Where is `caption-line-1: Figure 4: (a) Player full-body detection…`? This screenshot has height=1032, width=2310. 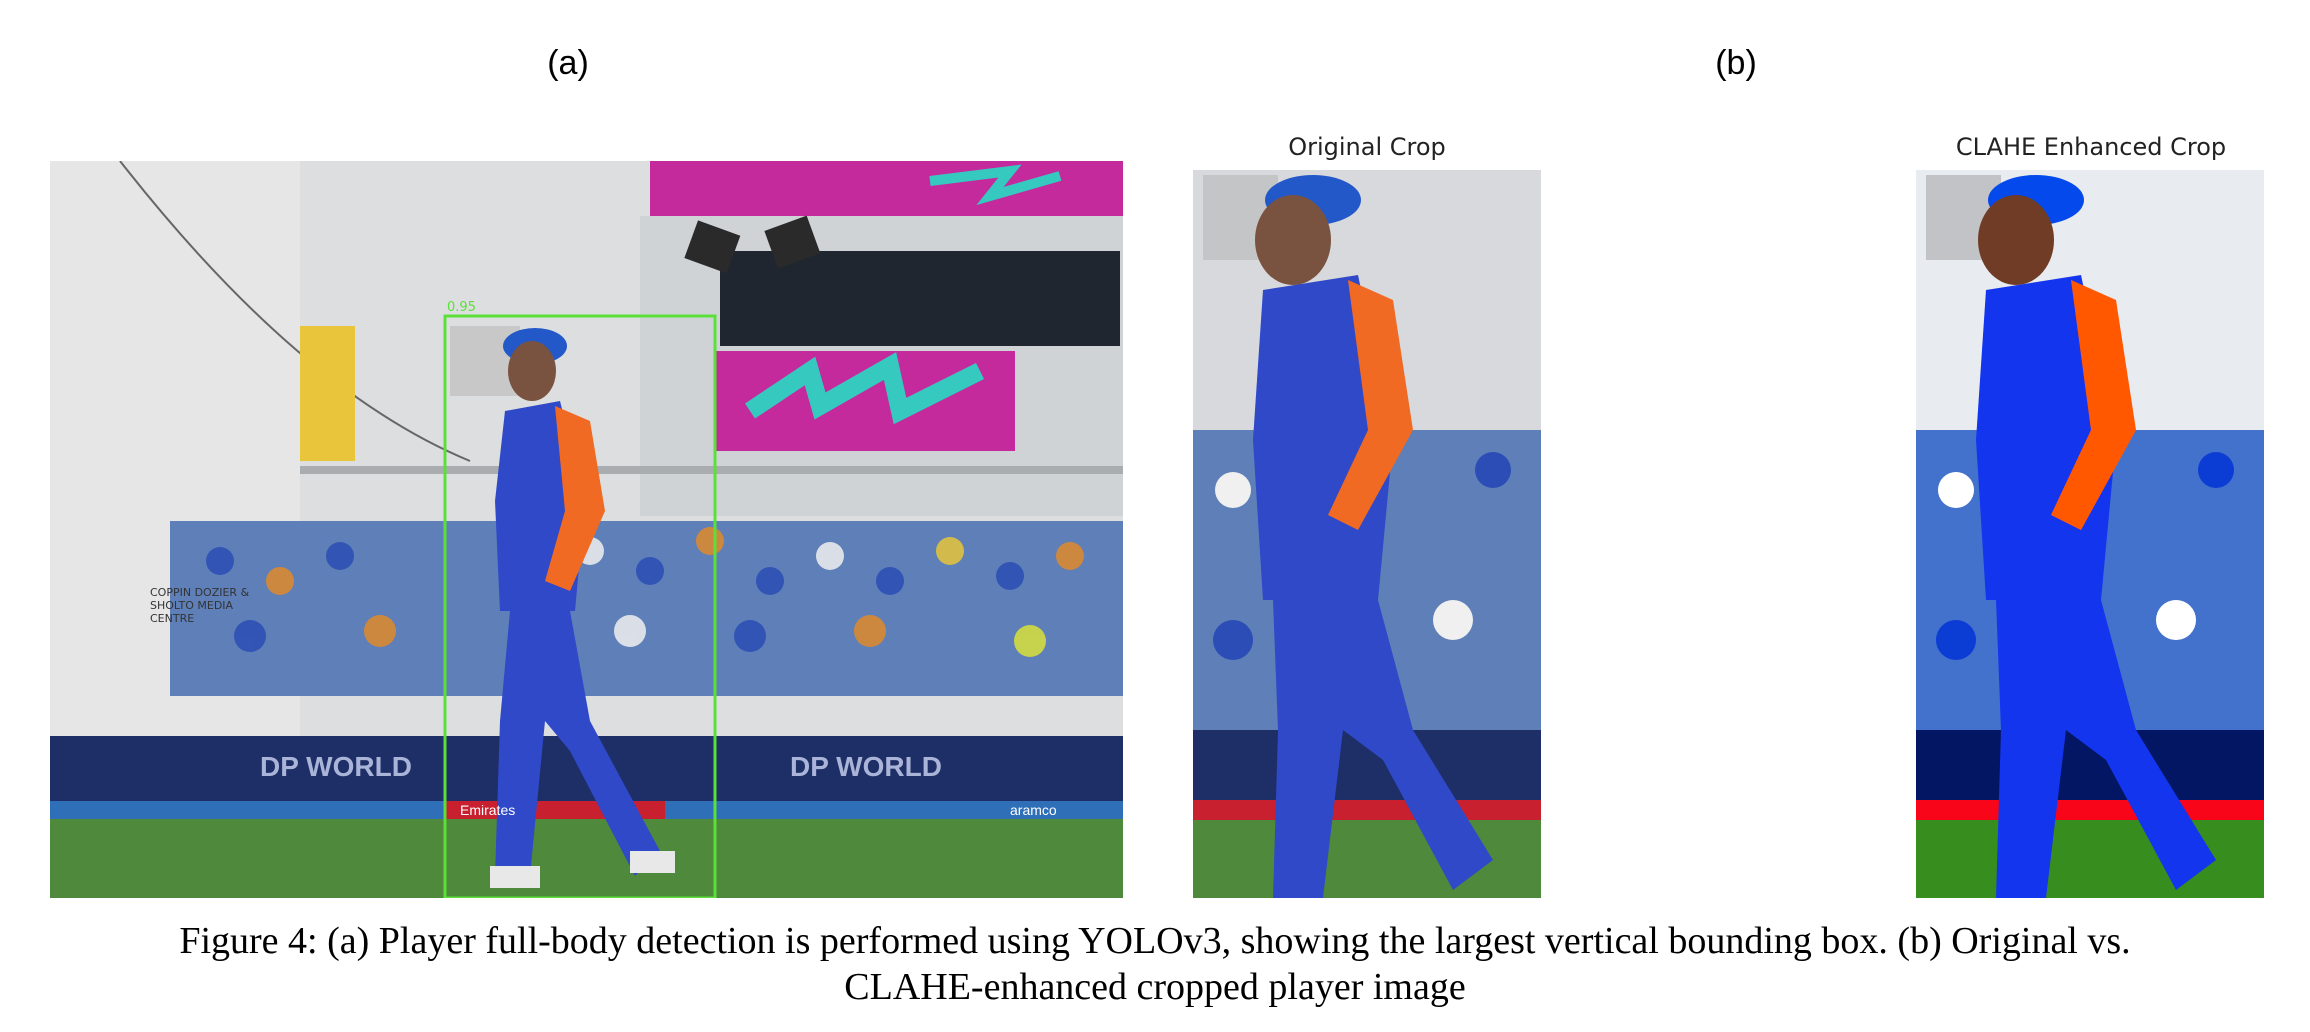 caption-line-1: Figure 4: (a) Player full-body detection… is located at coordinates (1155, 941).